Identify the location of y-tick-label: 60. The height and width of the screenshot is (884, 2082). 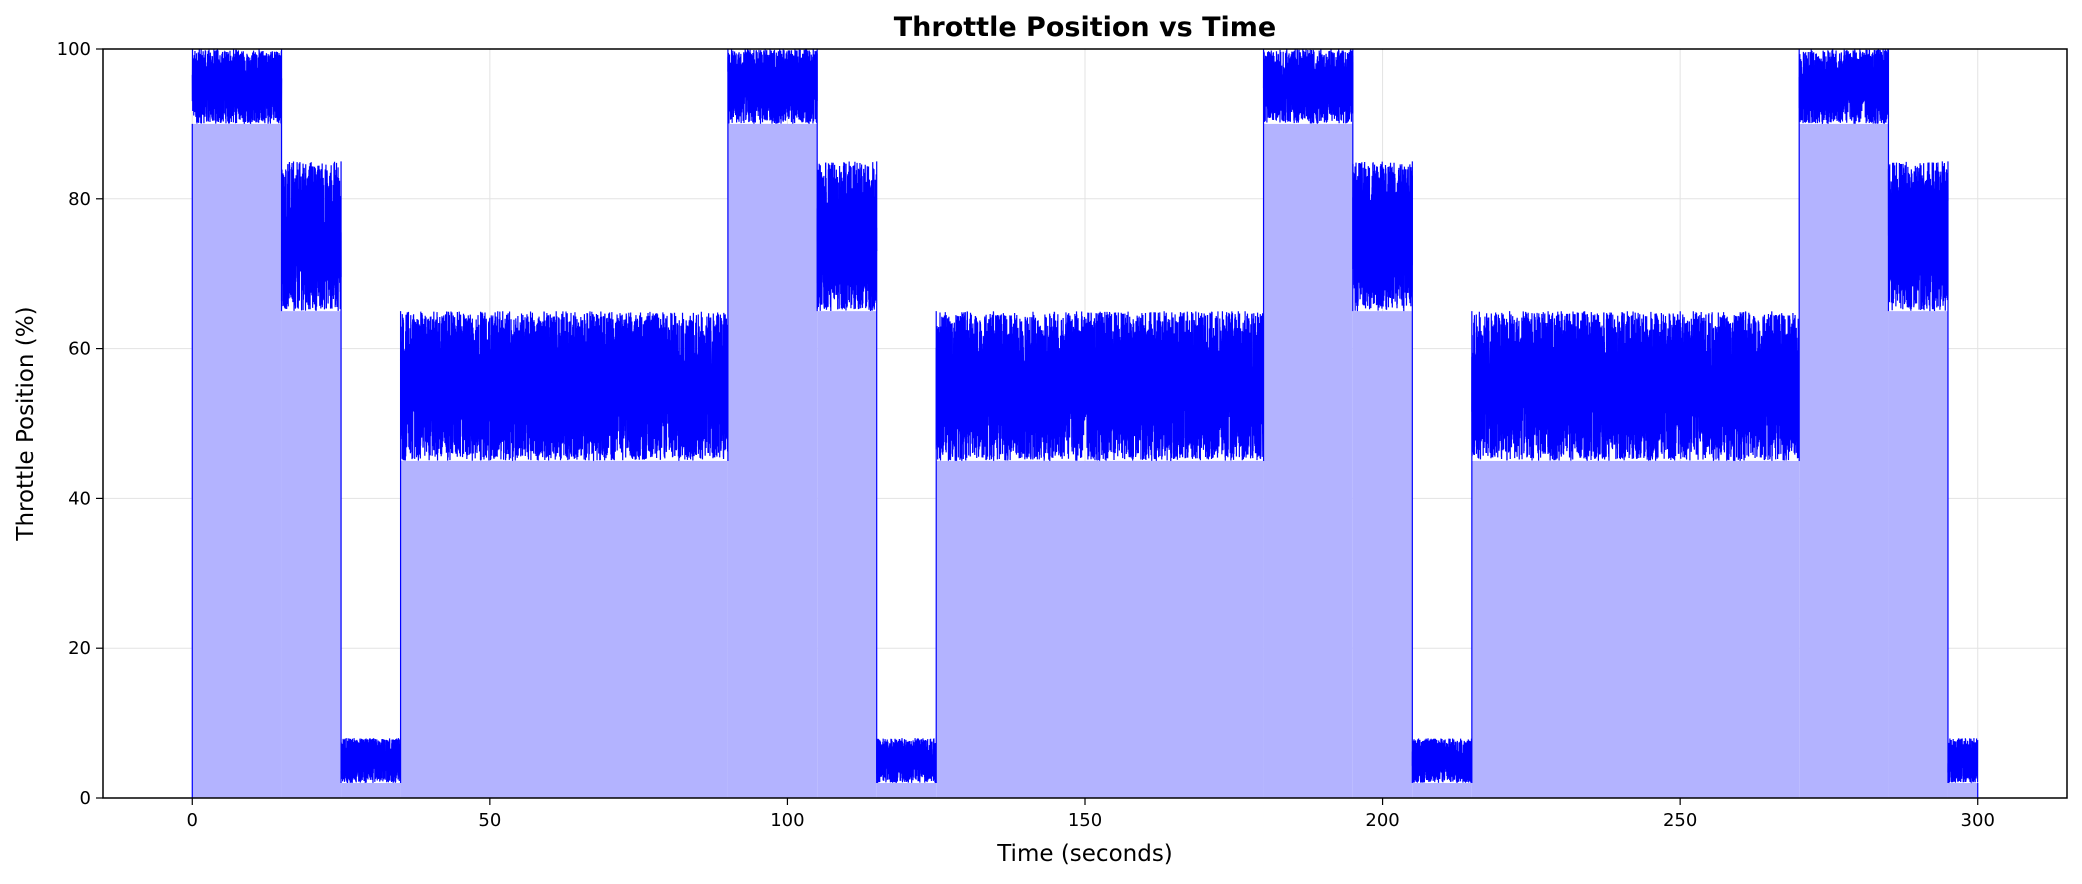
(79, 349).